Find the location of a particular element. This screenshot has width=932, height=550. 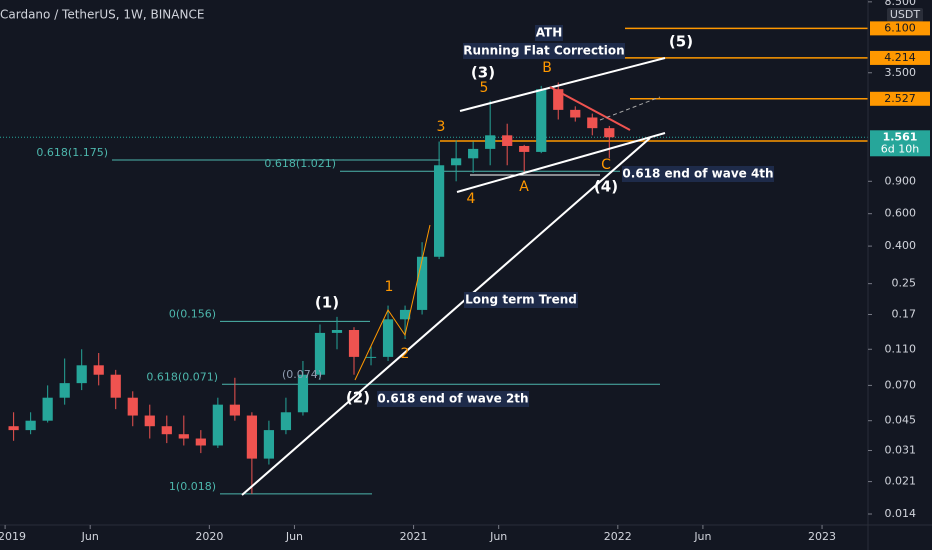

annotation: (5) is located at coordinates (681, 42).